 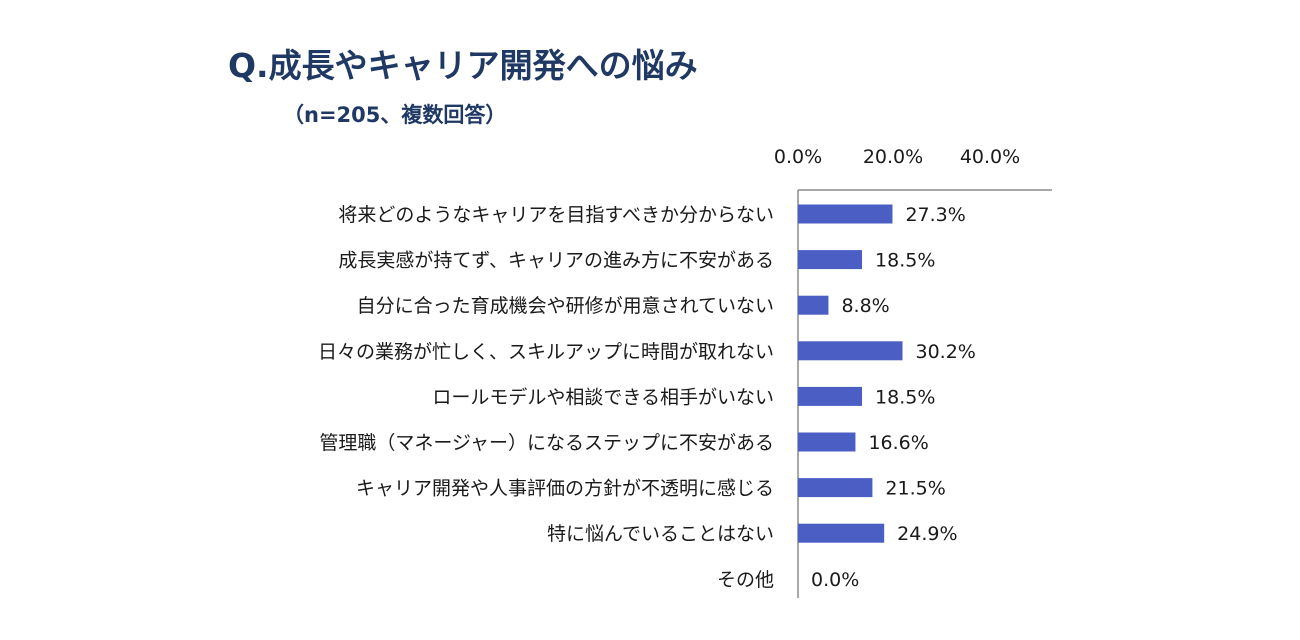 I want to click on category-label: 日々の業務が忙しく、スキルアップに時間が取れない, so click(x=546, y=352).